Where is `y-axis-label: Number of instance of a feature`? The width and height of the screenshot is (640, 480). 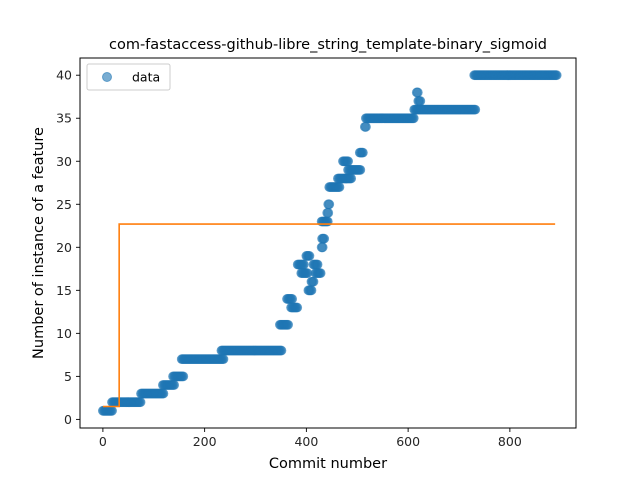
y-axis-label: Number of instance of a feature is located at coordinates (39, 243).